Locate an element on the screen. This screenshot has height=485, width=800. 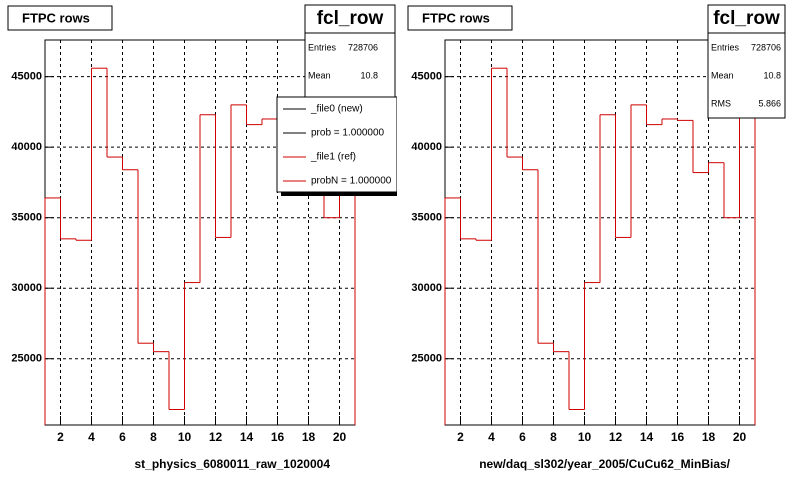
stats-label: RMS is located at coordinates (721, 103).